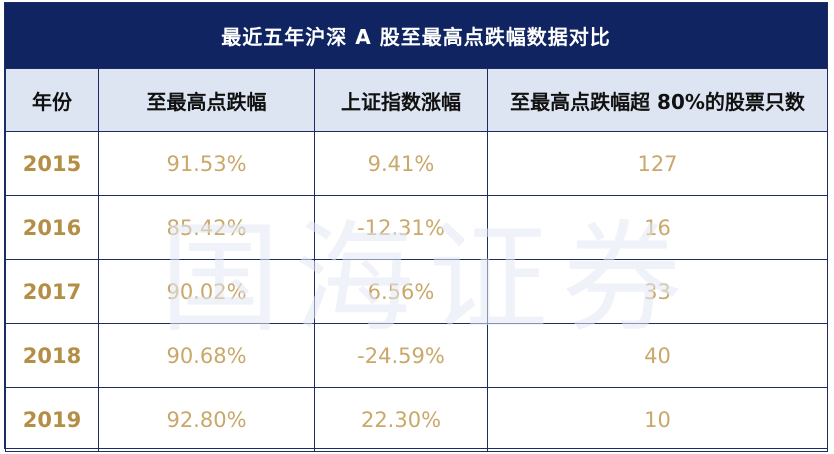 This screenshot has width=834, height=454. What do you see at coordinates (657, 227) in the screenshot?
I see `cell-count: 16` at bounding box center [657, 227].